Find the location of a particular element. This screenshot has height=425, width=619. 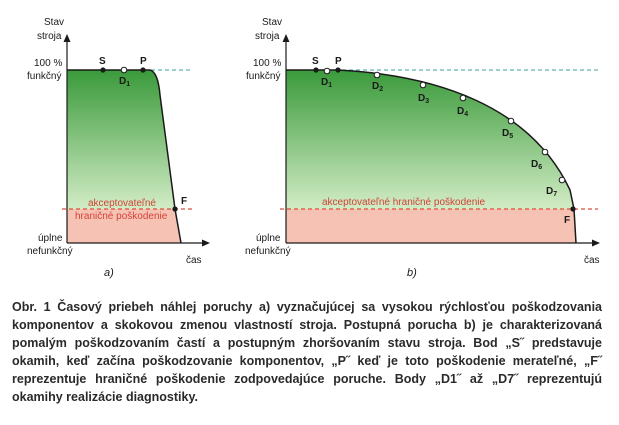

point-d6-b is located at coordinates (545, 152).